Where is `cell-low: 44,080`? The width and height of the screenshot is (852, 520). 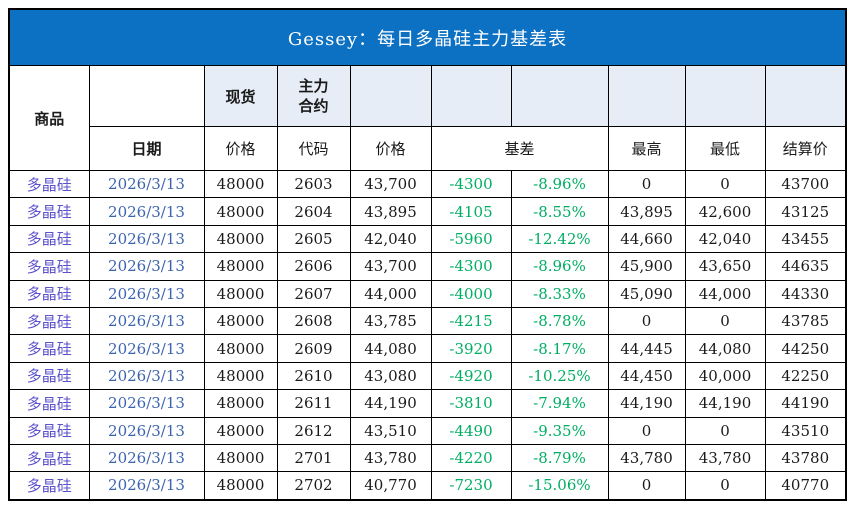 cell-low: 44,080 is located at coordinates (725, 348).